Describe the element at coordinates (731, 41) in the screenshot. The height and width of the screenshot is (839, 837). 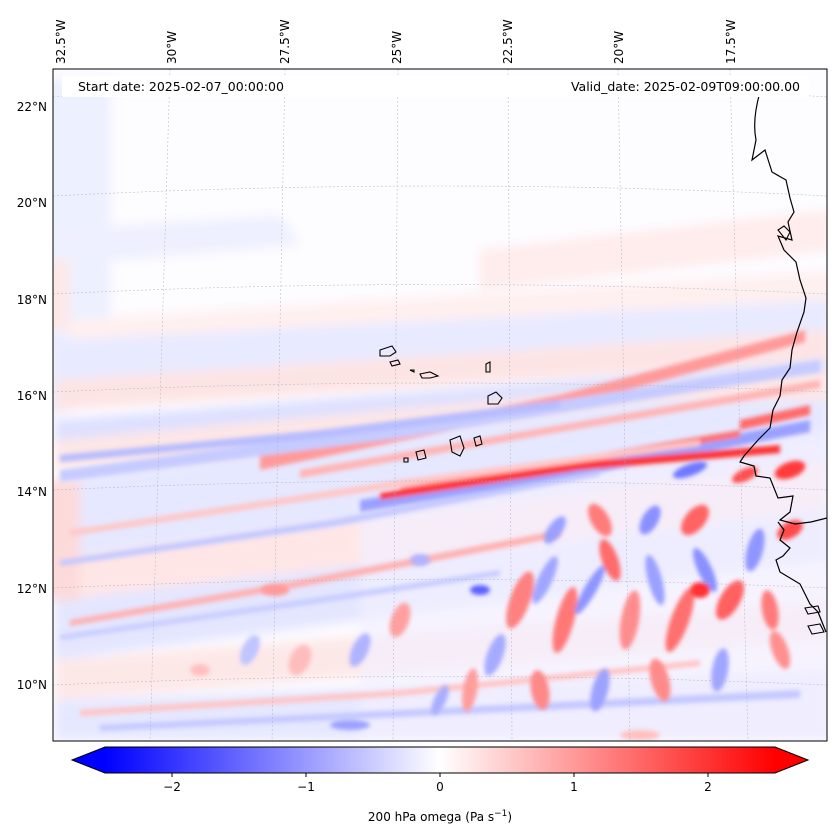
I see `lon-label: 17.5°W` at that location.